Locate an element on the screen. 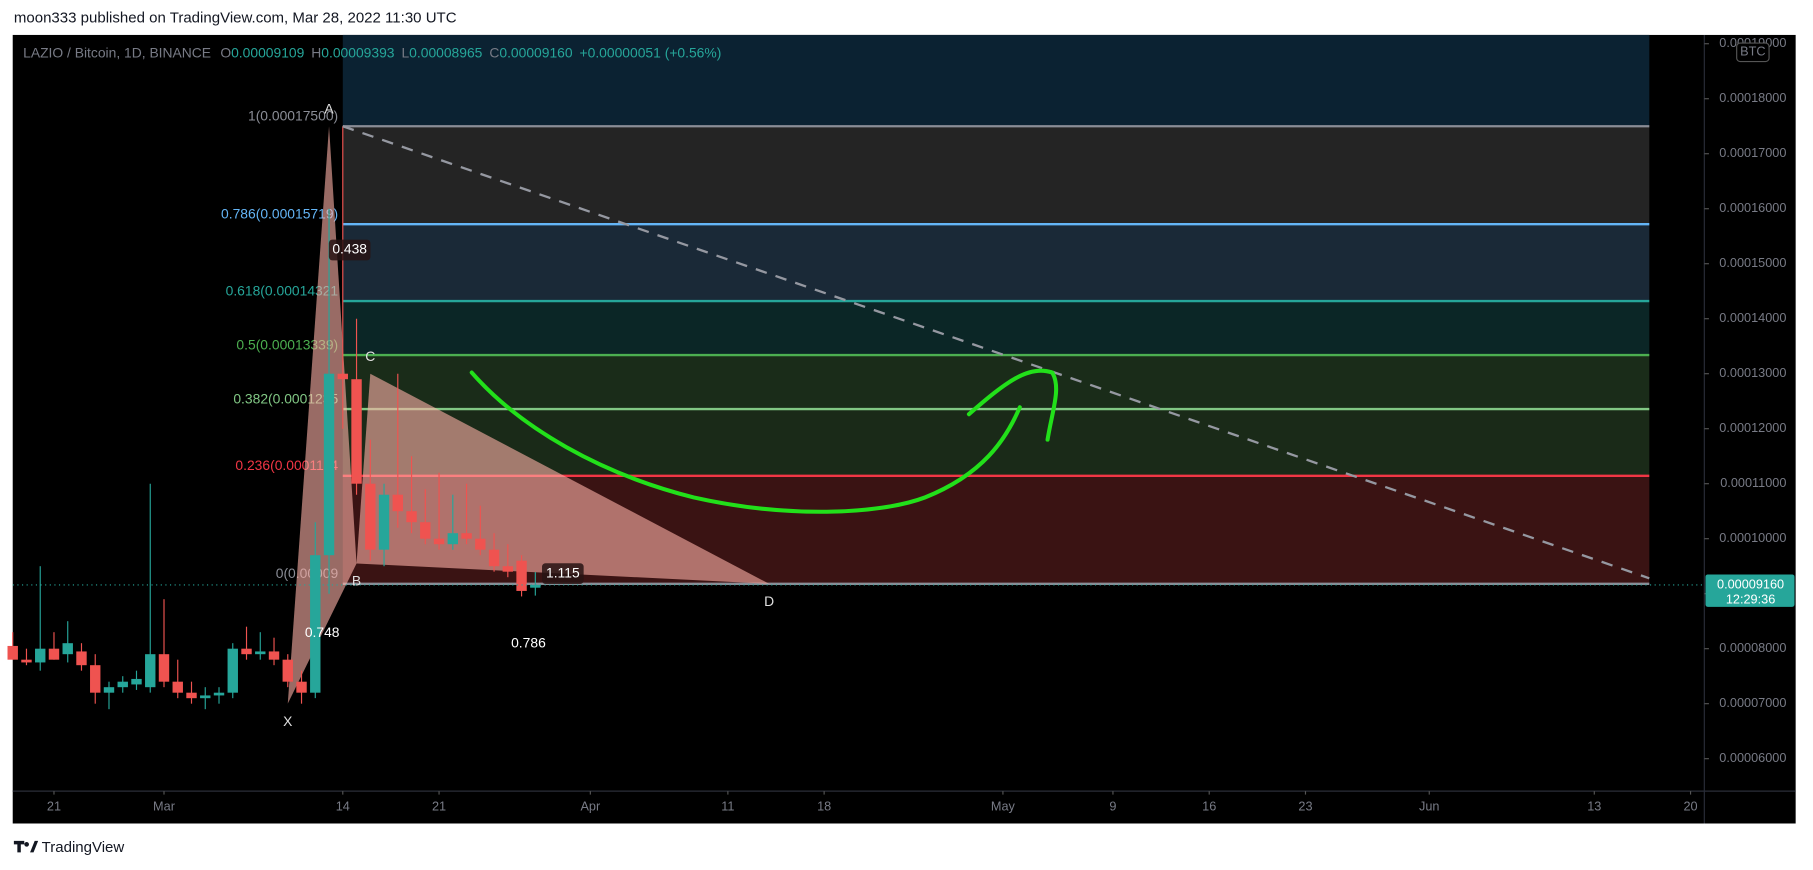  x-tick-label: Jun is located at coordinates (1429, 806).